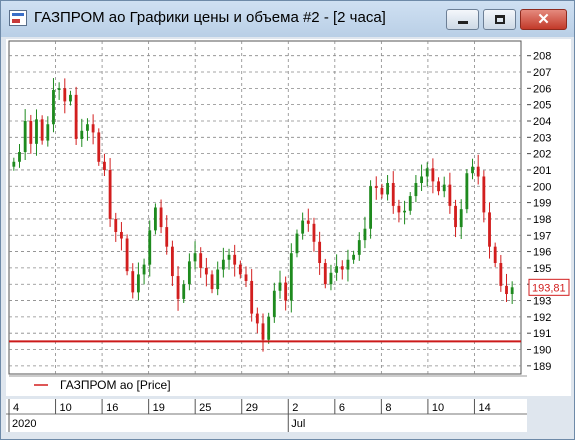 The height and width of the screenshot is (440, 575). What do you see at coordinates (549, 287) in the screenshot?
I see `last-price-tag` at bounding box center [549, 287].